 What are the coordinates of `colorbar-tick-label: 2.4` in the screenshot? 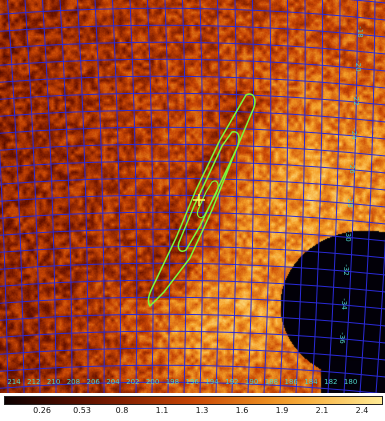 It's located at (362, 410).